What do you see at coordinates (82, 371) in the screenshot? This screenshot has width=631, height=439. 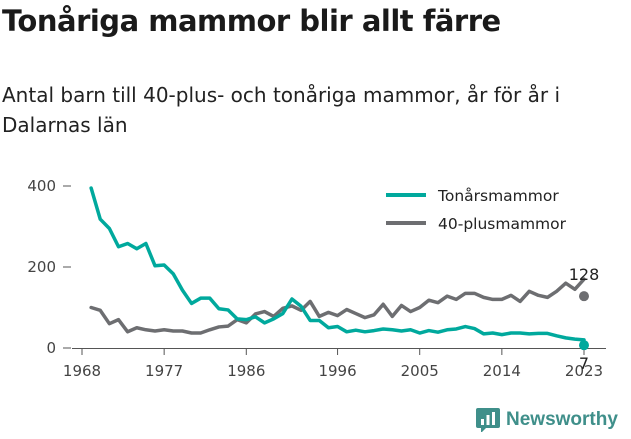 I see `x-tick-label: 1968` at bounding box center [82, 371].